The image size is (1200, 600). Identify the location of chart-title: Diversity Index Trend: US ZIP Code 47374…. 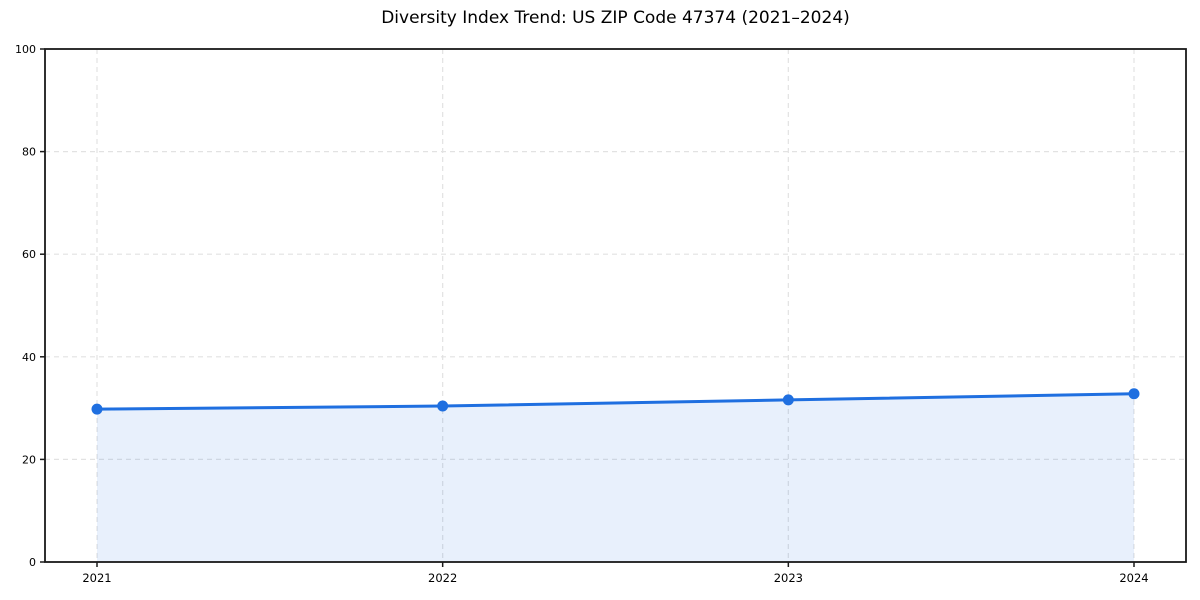
(615, 18).